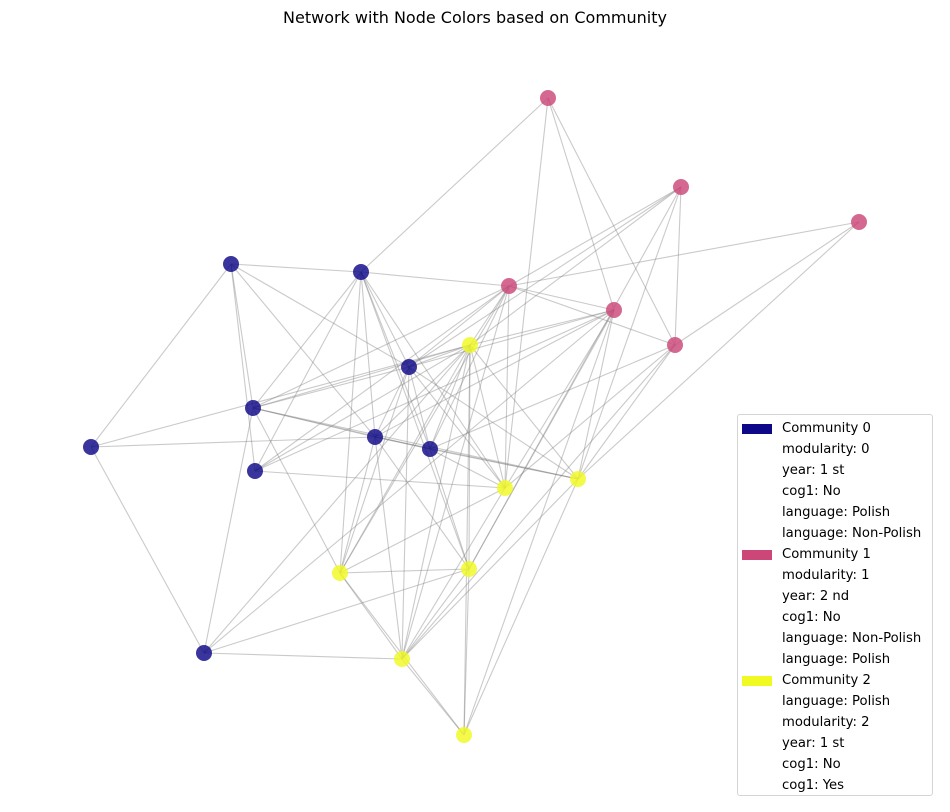  What do you see at coordinates (826, 680) in the screenshot?
I see `legend-label: Community 2` at bounding box center [826, 680].